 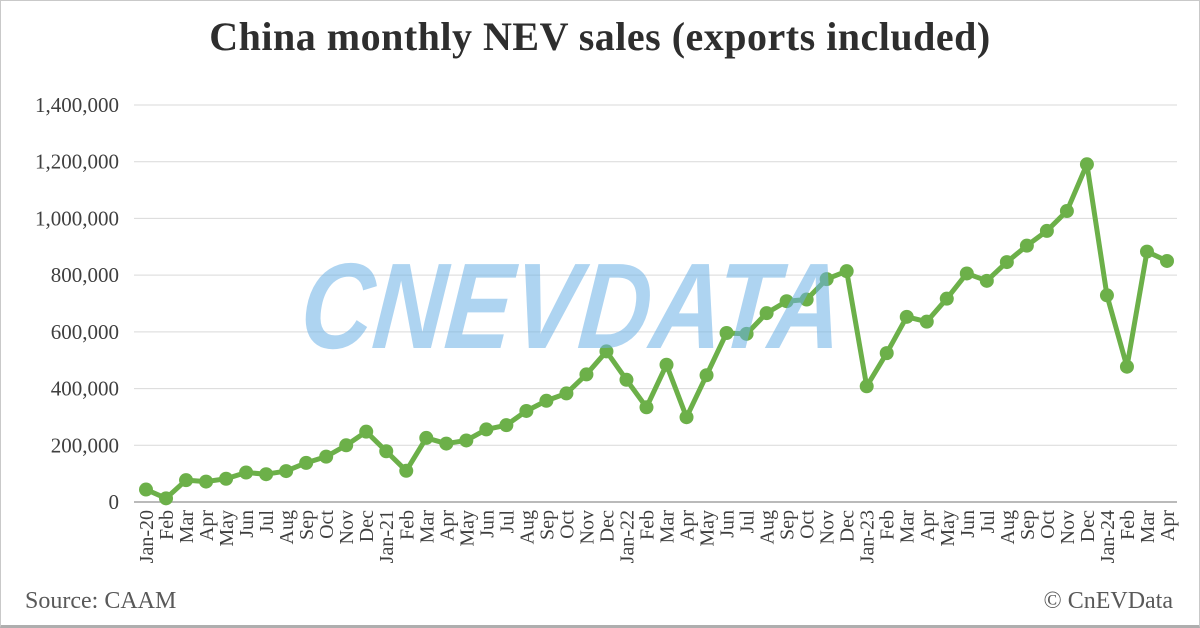 I want to click on y-axis-tick-label: 1,400,000, so click(x=77, y=105).